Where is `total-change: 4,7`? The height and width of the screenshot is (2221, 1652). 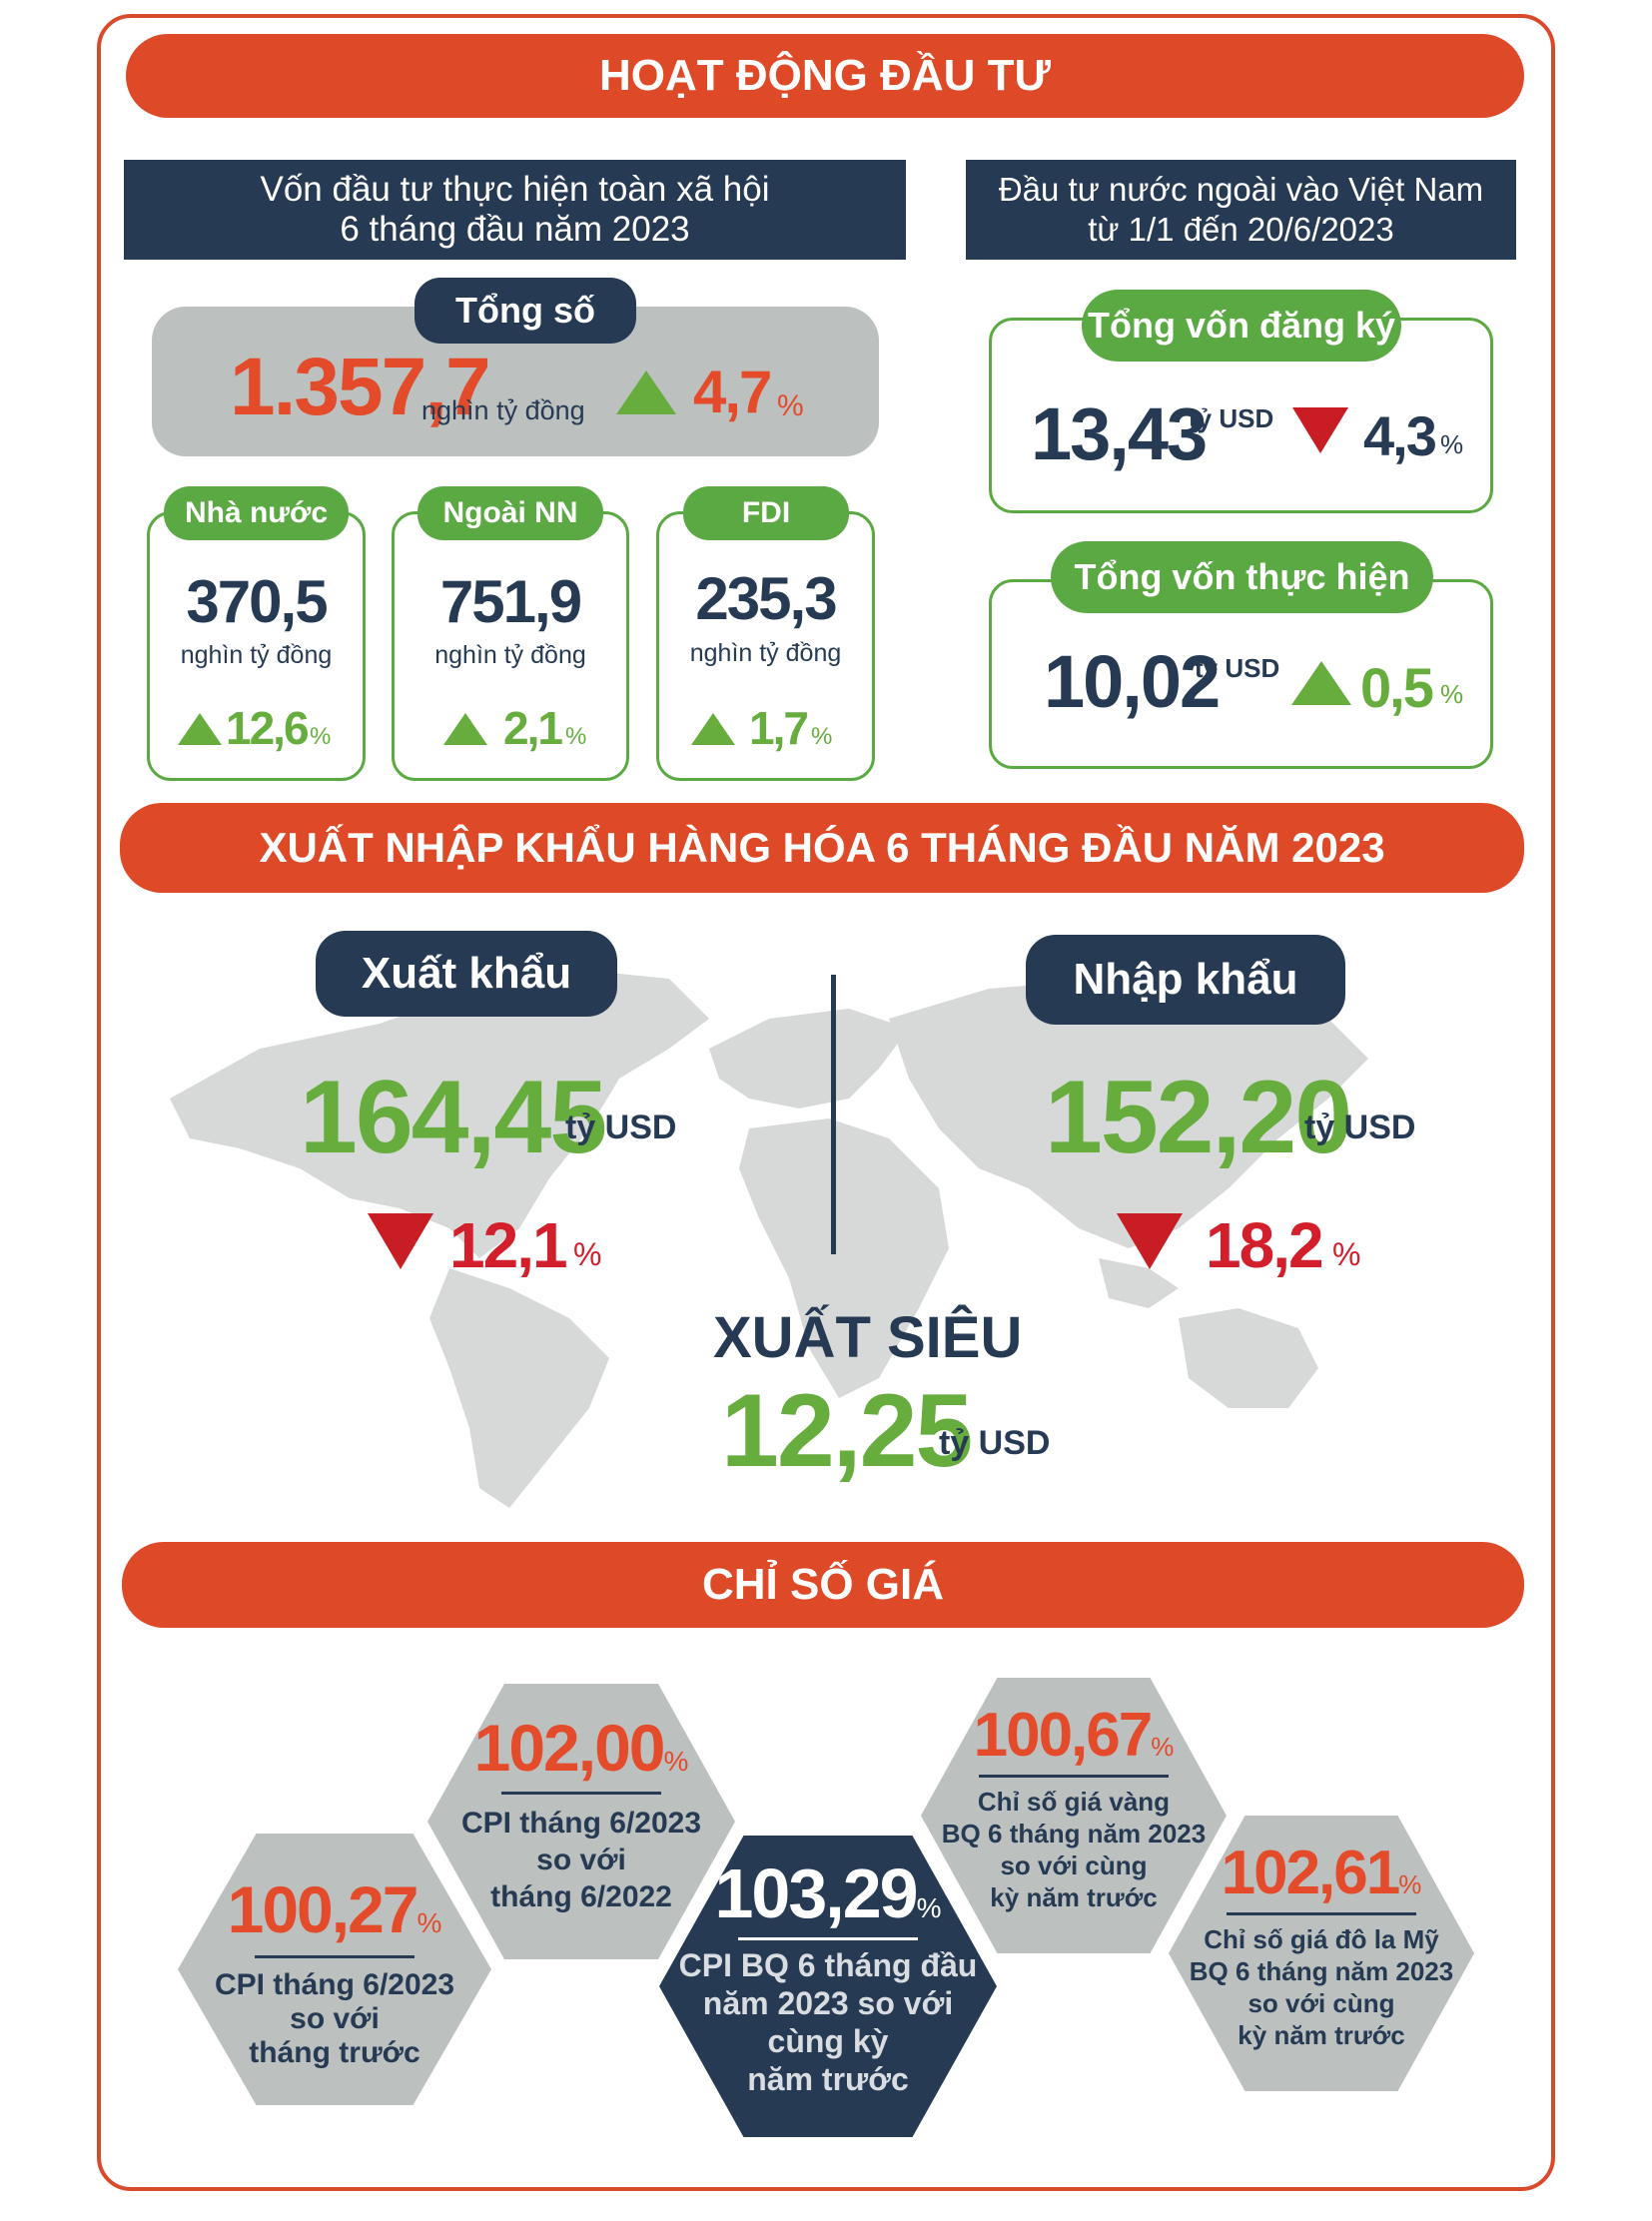
total-change: 4,7 is located at coordinates (732, 392).